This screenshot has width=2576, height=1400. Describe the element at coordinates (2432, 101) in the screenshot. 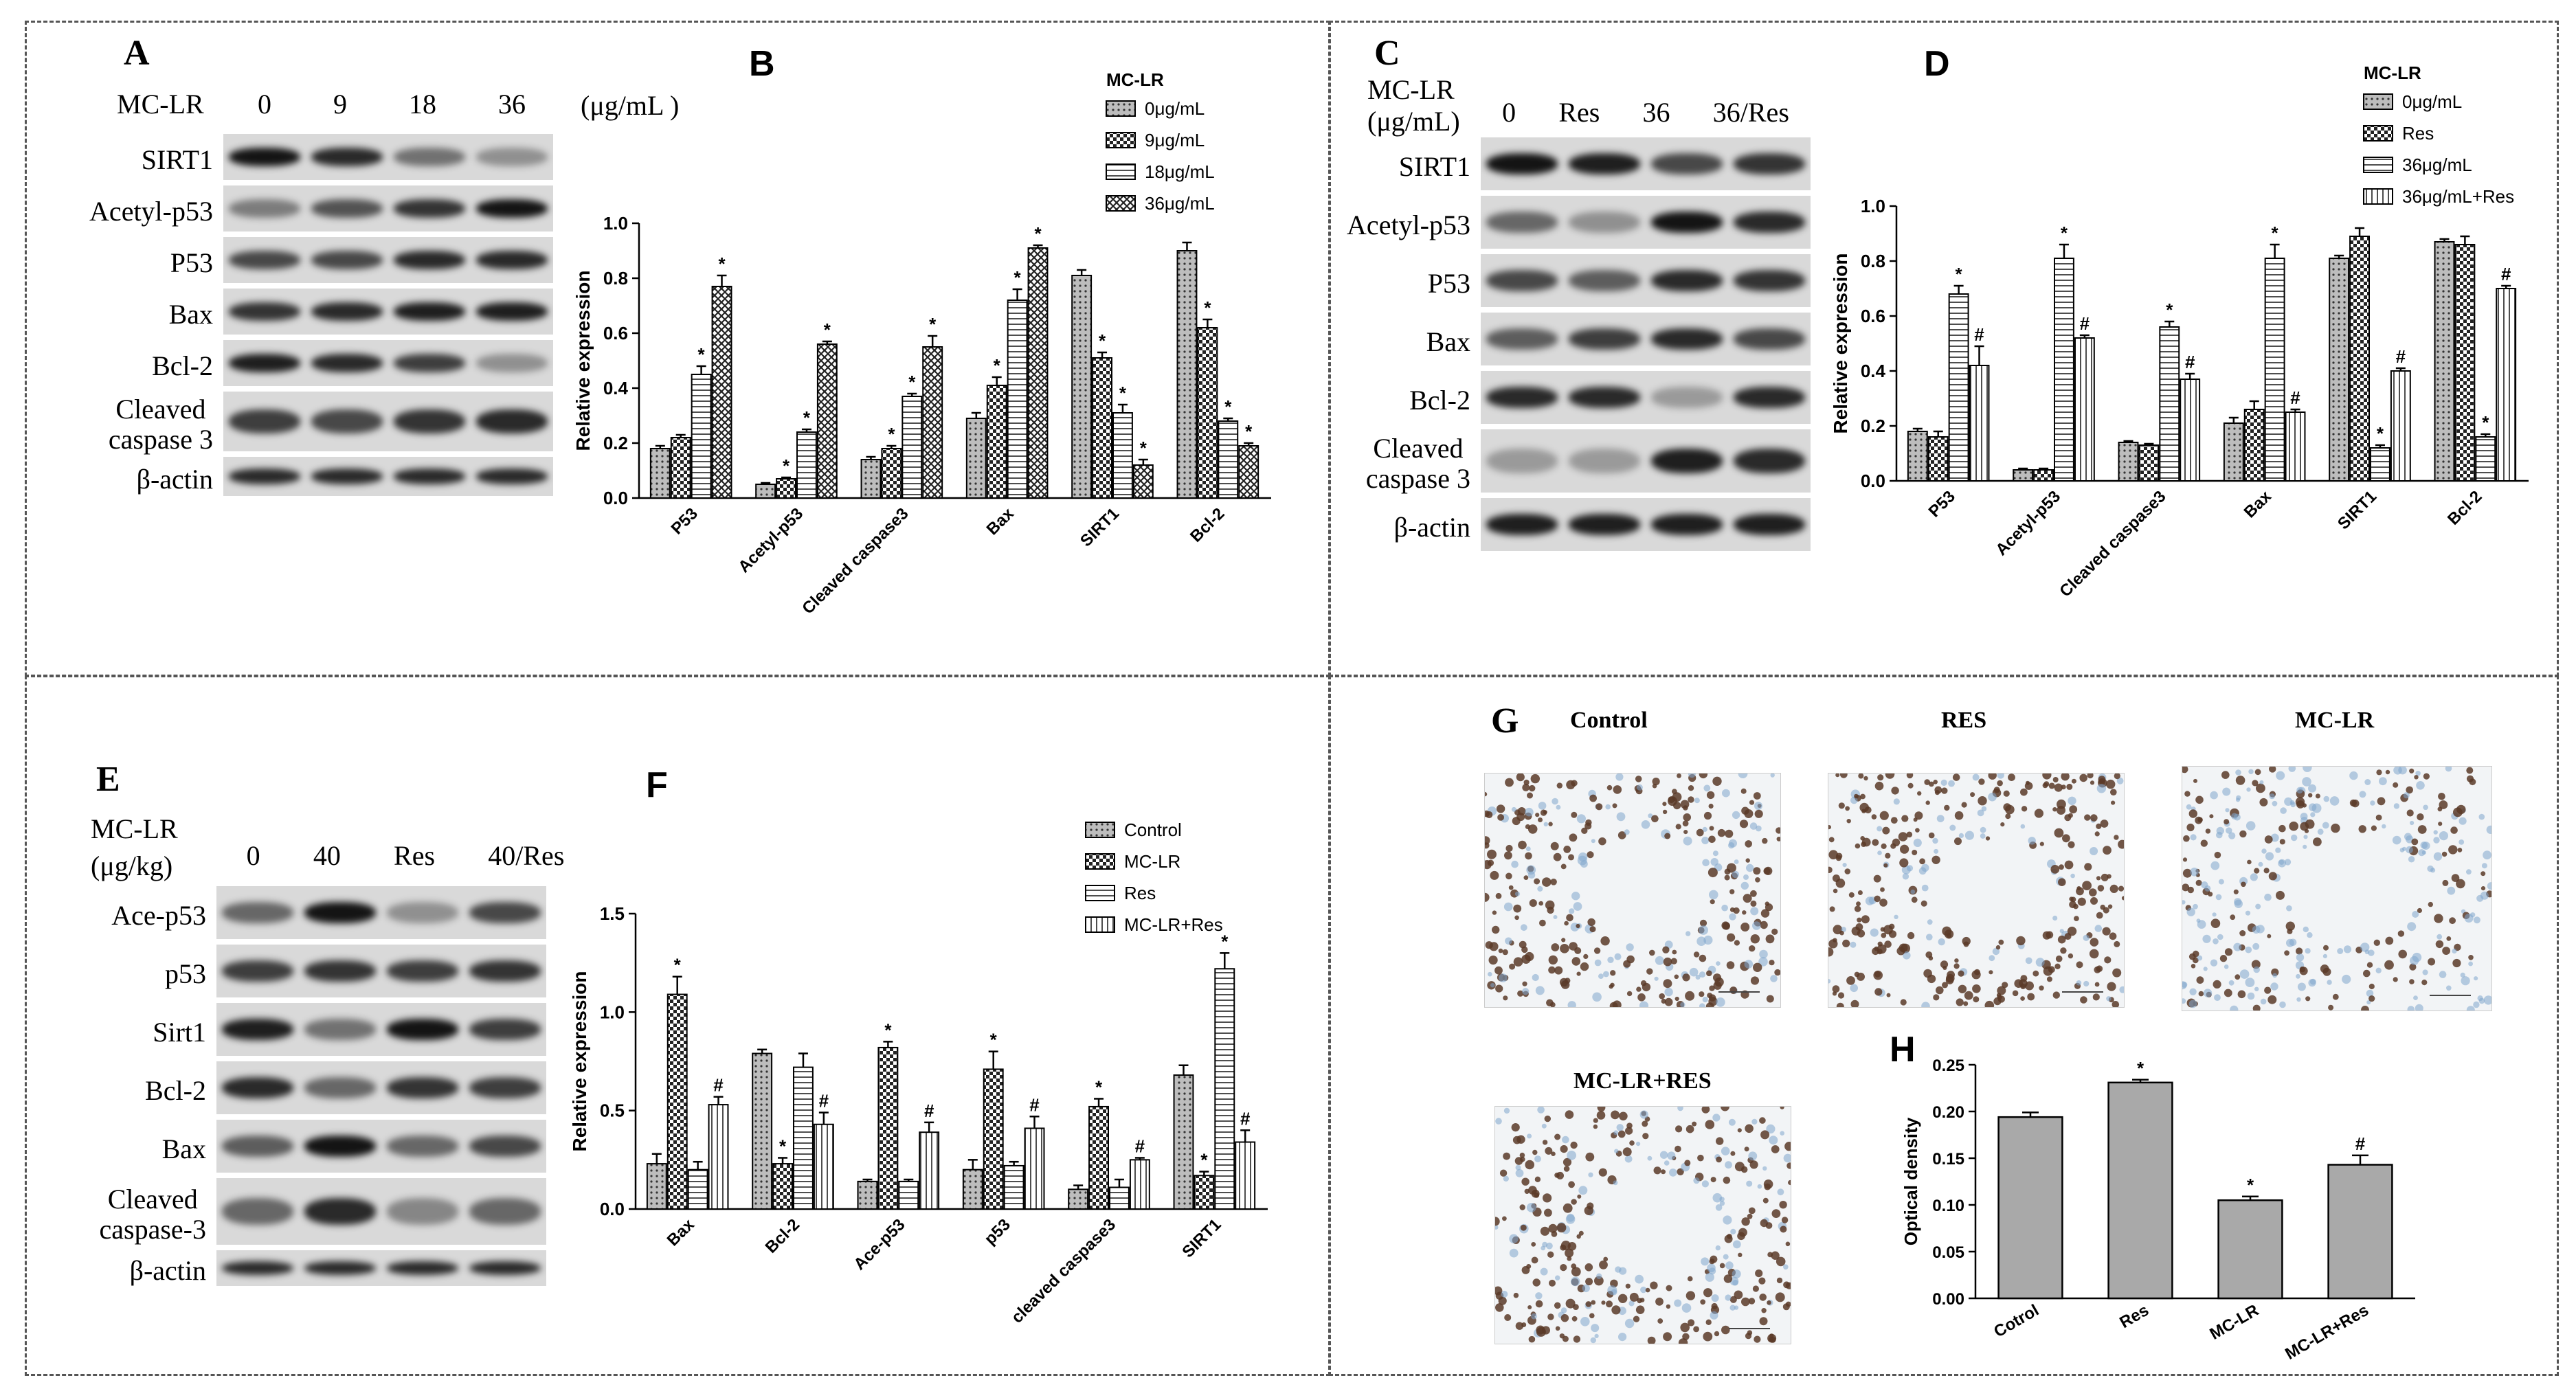

I see `legend-entry: 0μg/mL` at that location.